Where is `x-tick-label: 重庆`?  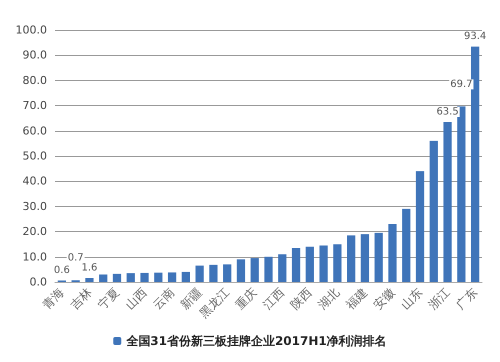 x-tick-label: 重庆 is located at coordinates (246, 298).